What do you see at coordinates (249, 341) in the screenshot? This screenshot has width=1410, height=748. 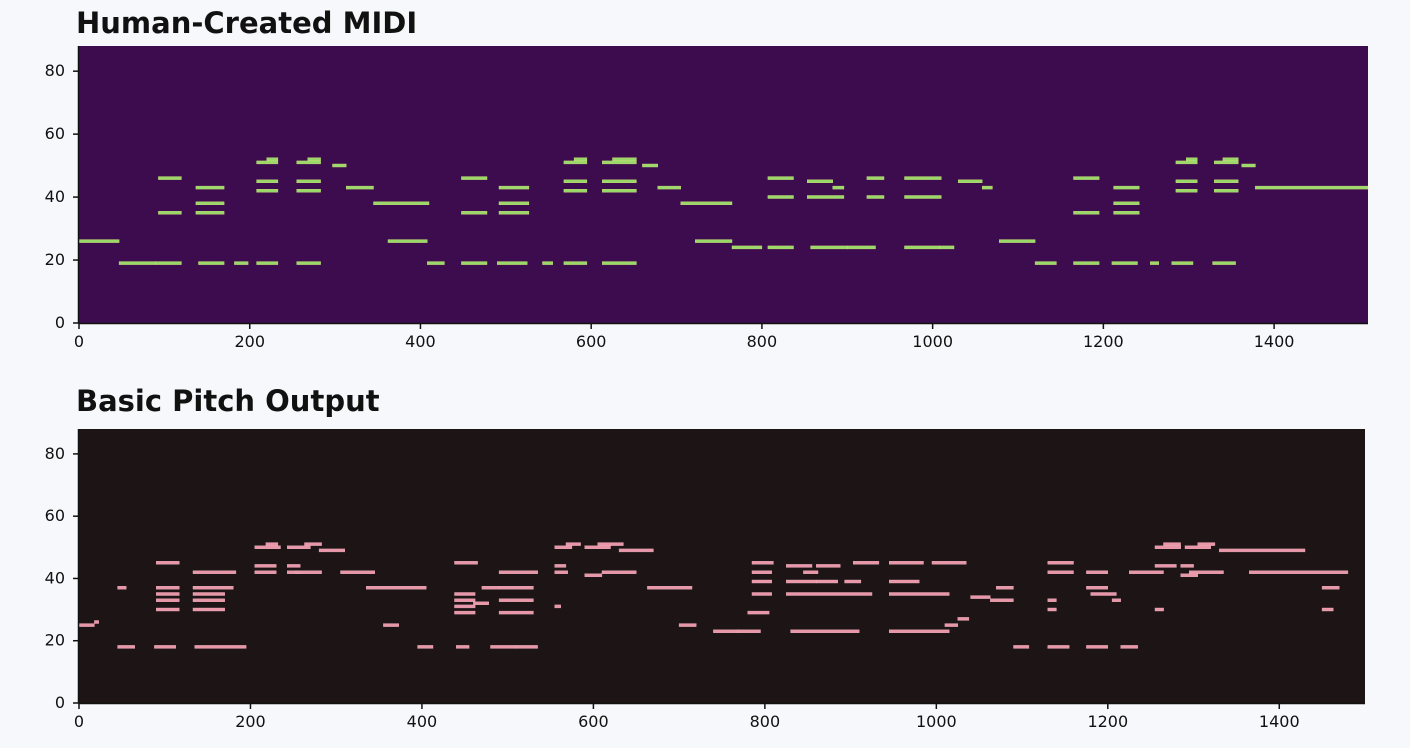 I see `human-midi-x-tick-label: 200` at bounding box center [249, 341].